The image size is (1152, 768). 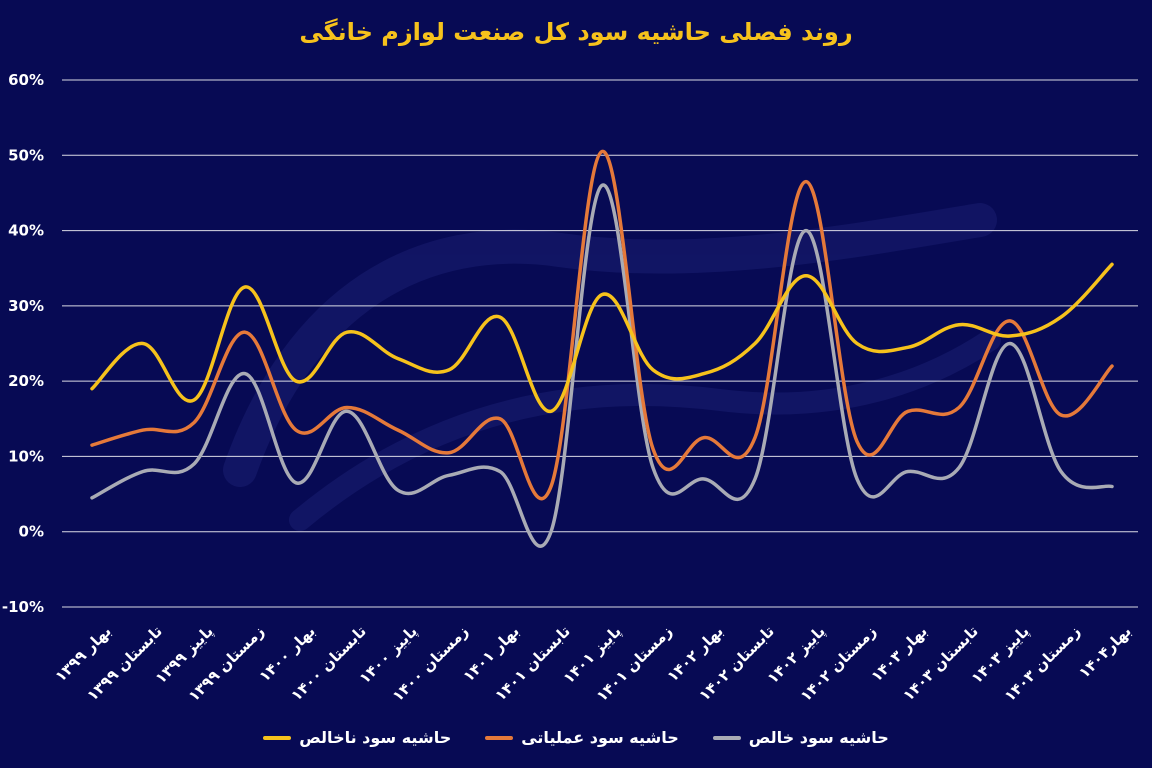 I want to click on y-axis-ticks: -10% 0% 10% 20% 30% 40% 50% 60%, so click(x=23, y=343).